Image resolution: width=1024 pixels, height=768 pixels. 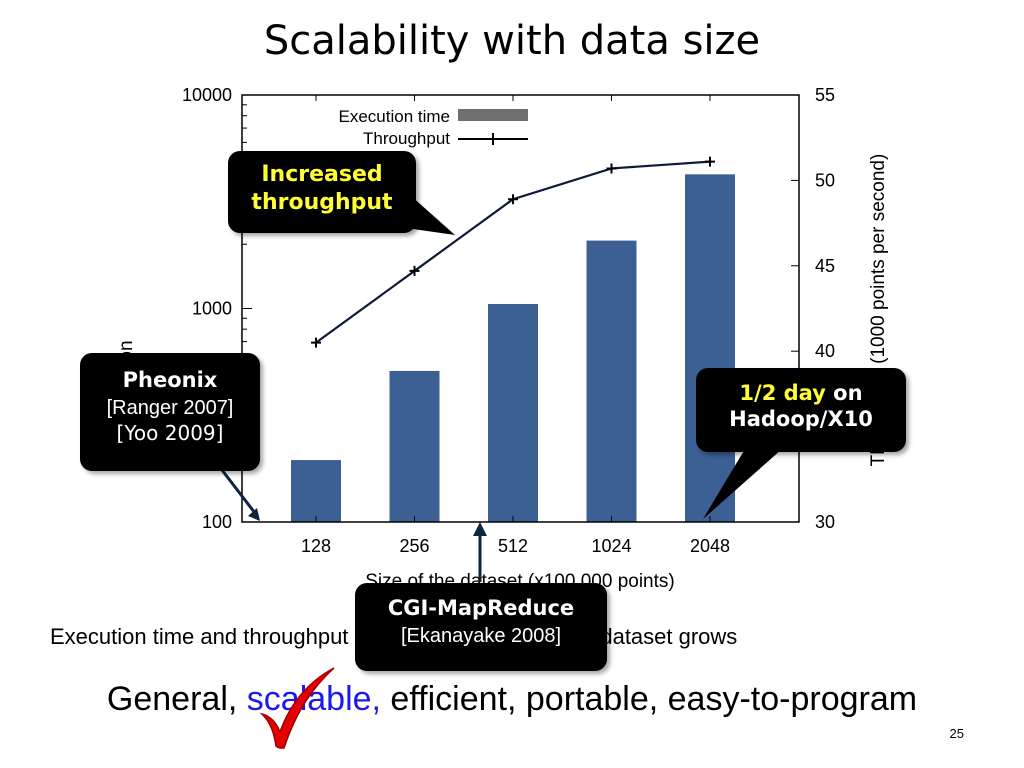 What do you see at coordinates (513, 252) in the screenshot?
I see `line-layer` at bounding box center [513, 252].